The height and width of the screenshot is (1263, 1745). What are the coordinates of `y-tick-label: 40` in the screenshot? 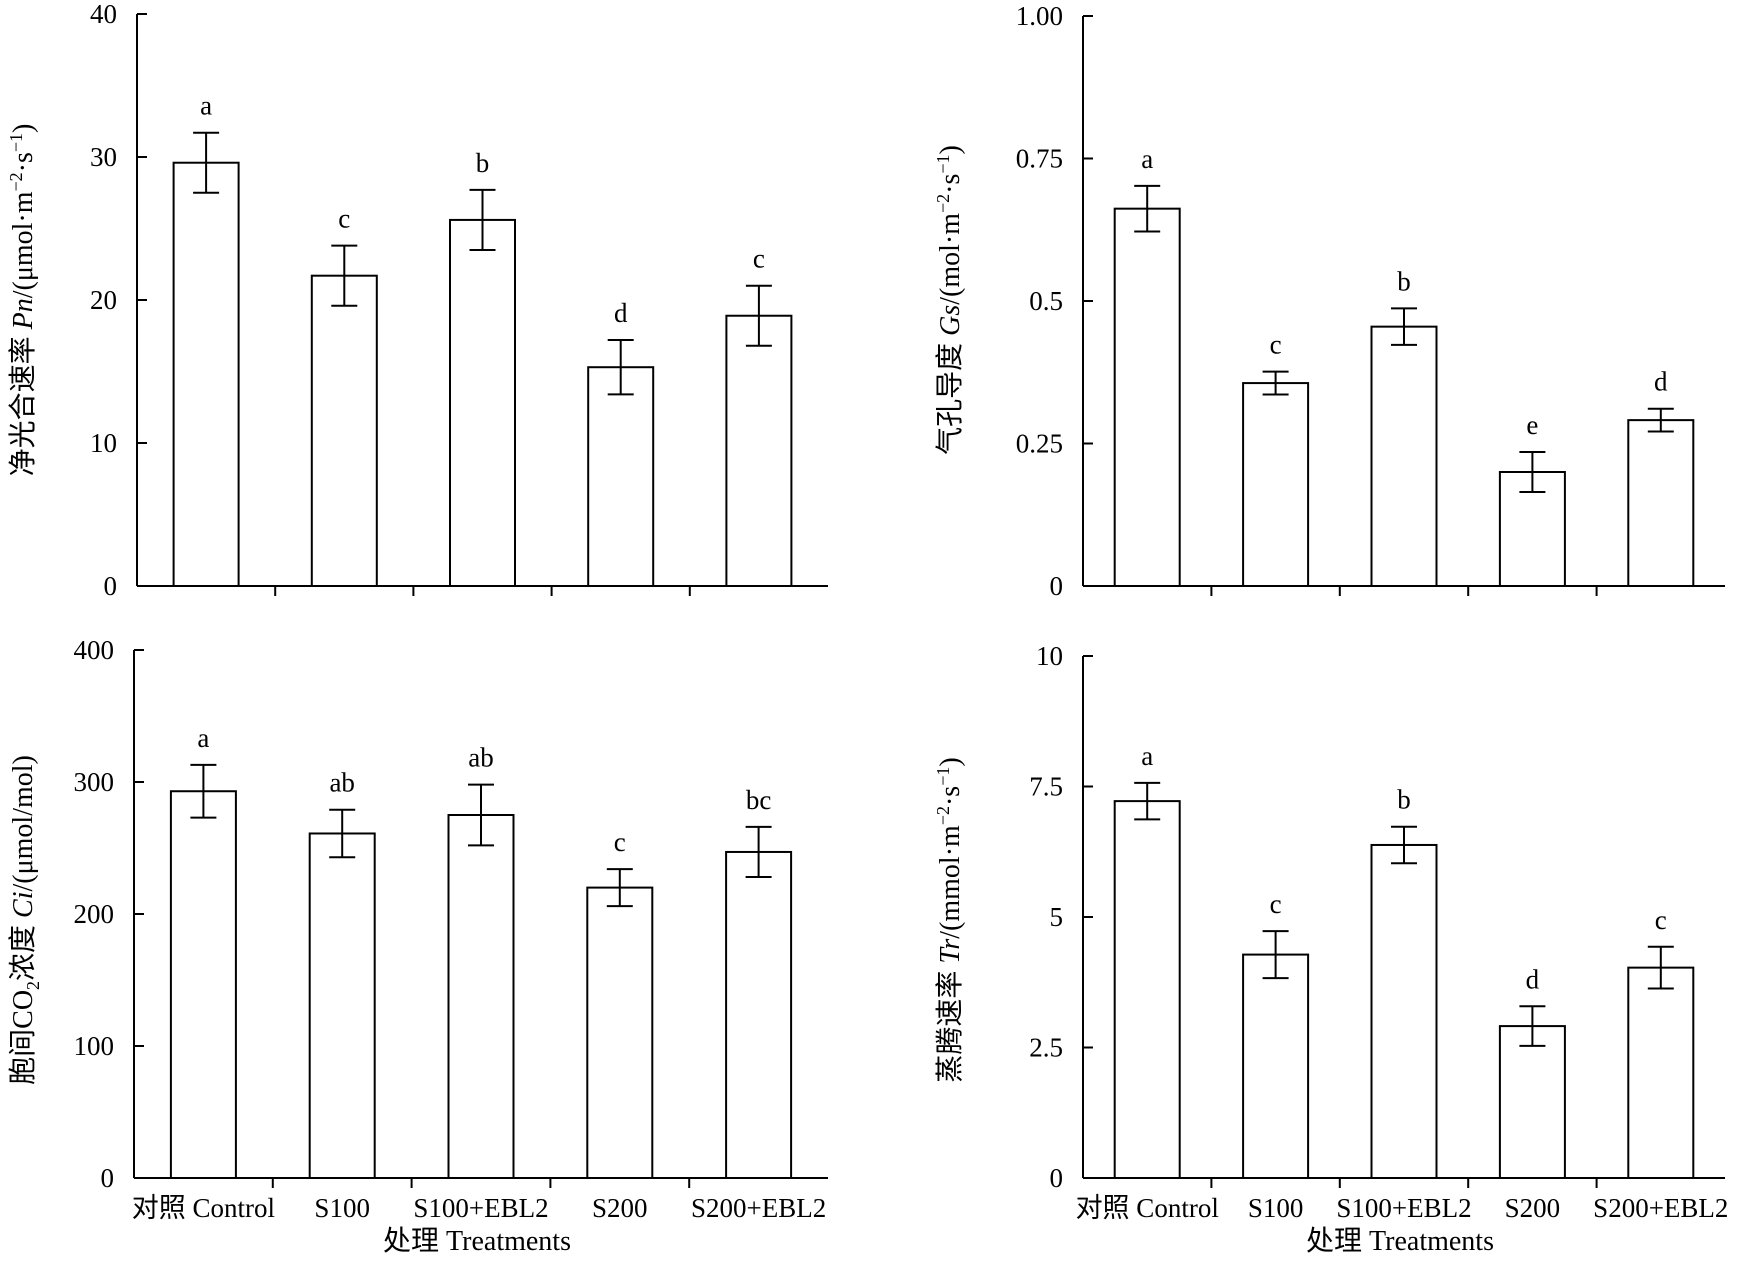 It's located at (103, 14).